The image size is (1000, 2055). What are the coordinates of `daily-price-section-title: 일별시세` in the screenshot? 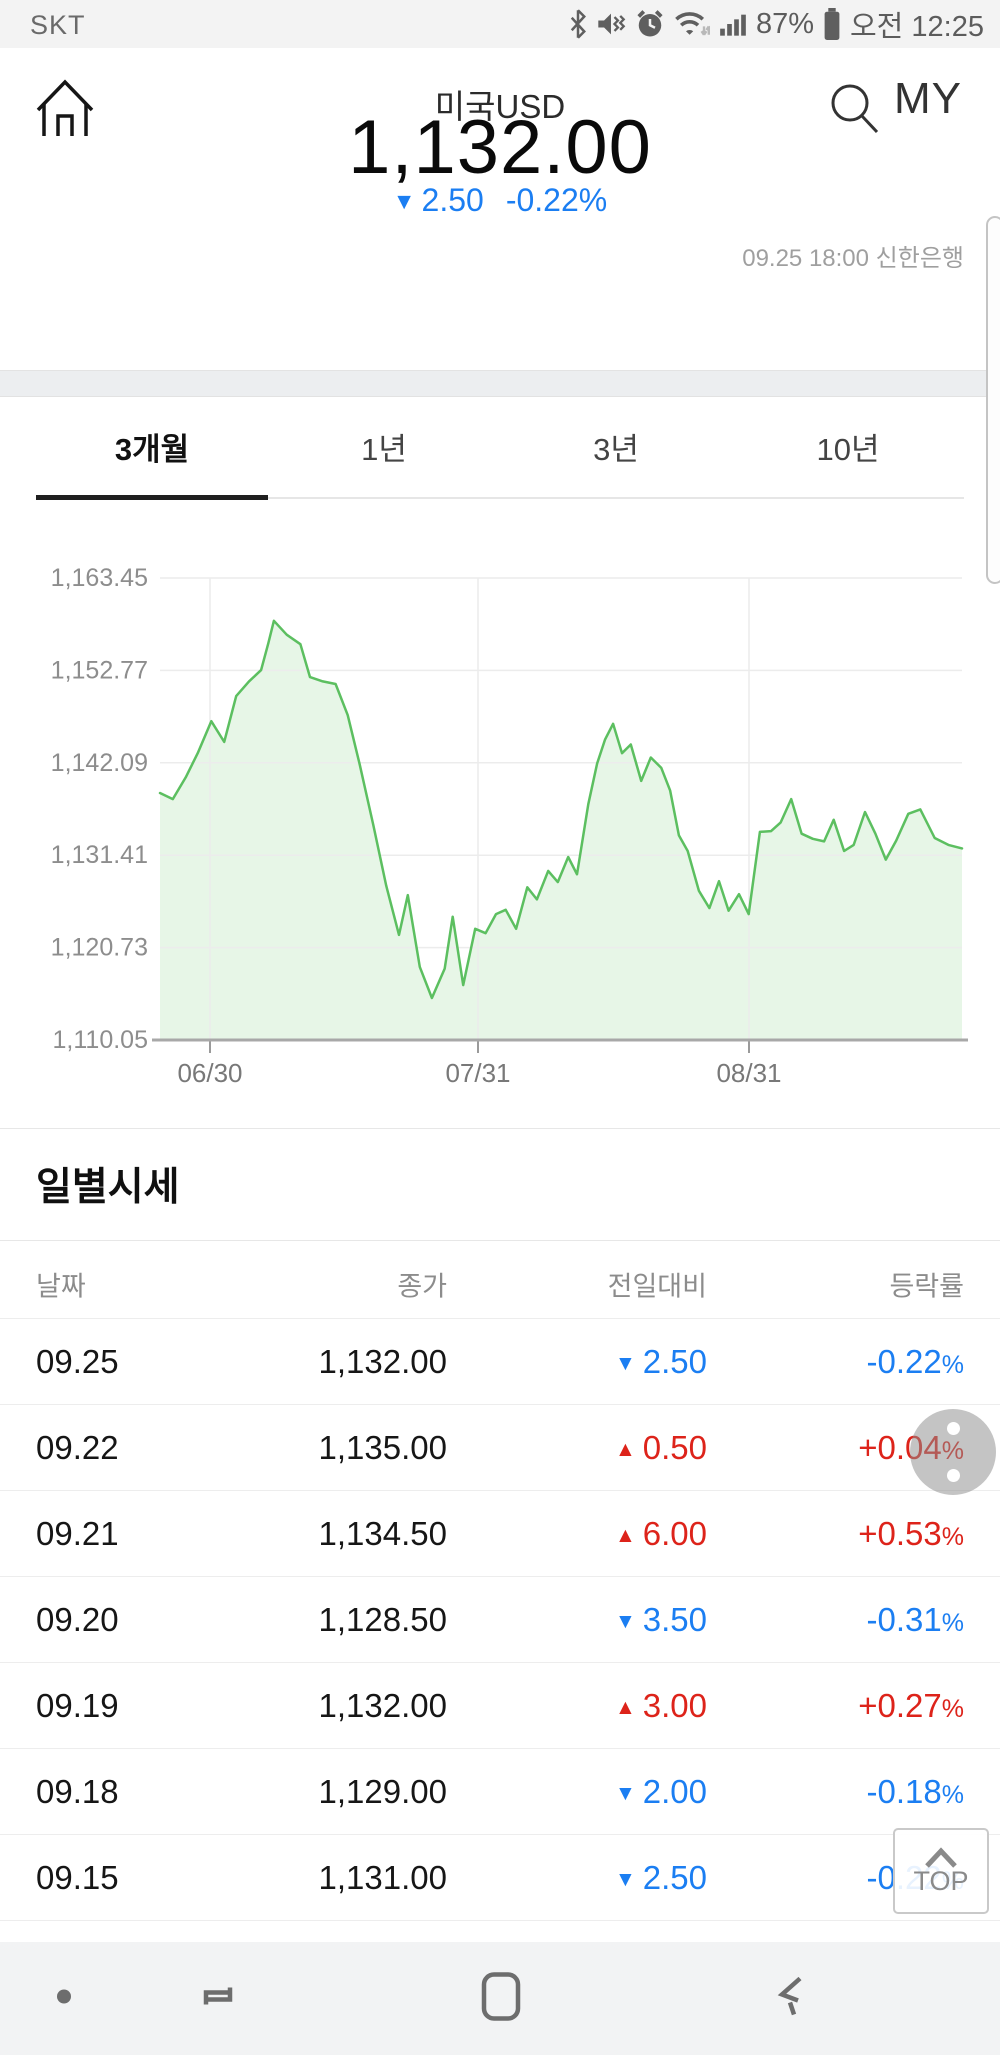 It's located at (108, 1187).